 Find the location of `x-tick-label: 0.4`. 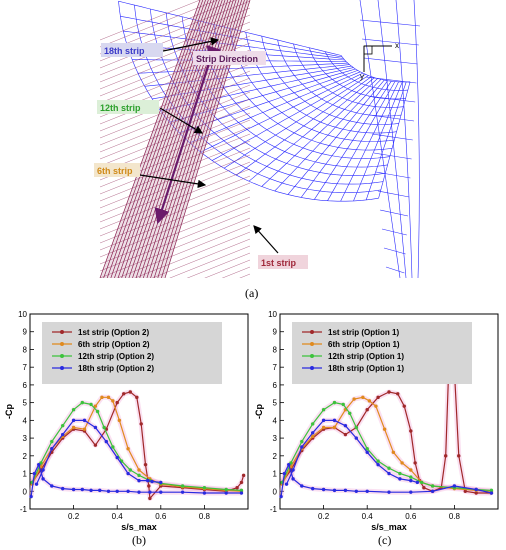

x-tick-label: 0.4 is located at coordinates (118, 516).